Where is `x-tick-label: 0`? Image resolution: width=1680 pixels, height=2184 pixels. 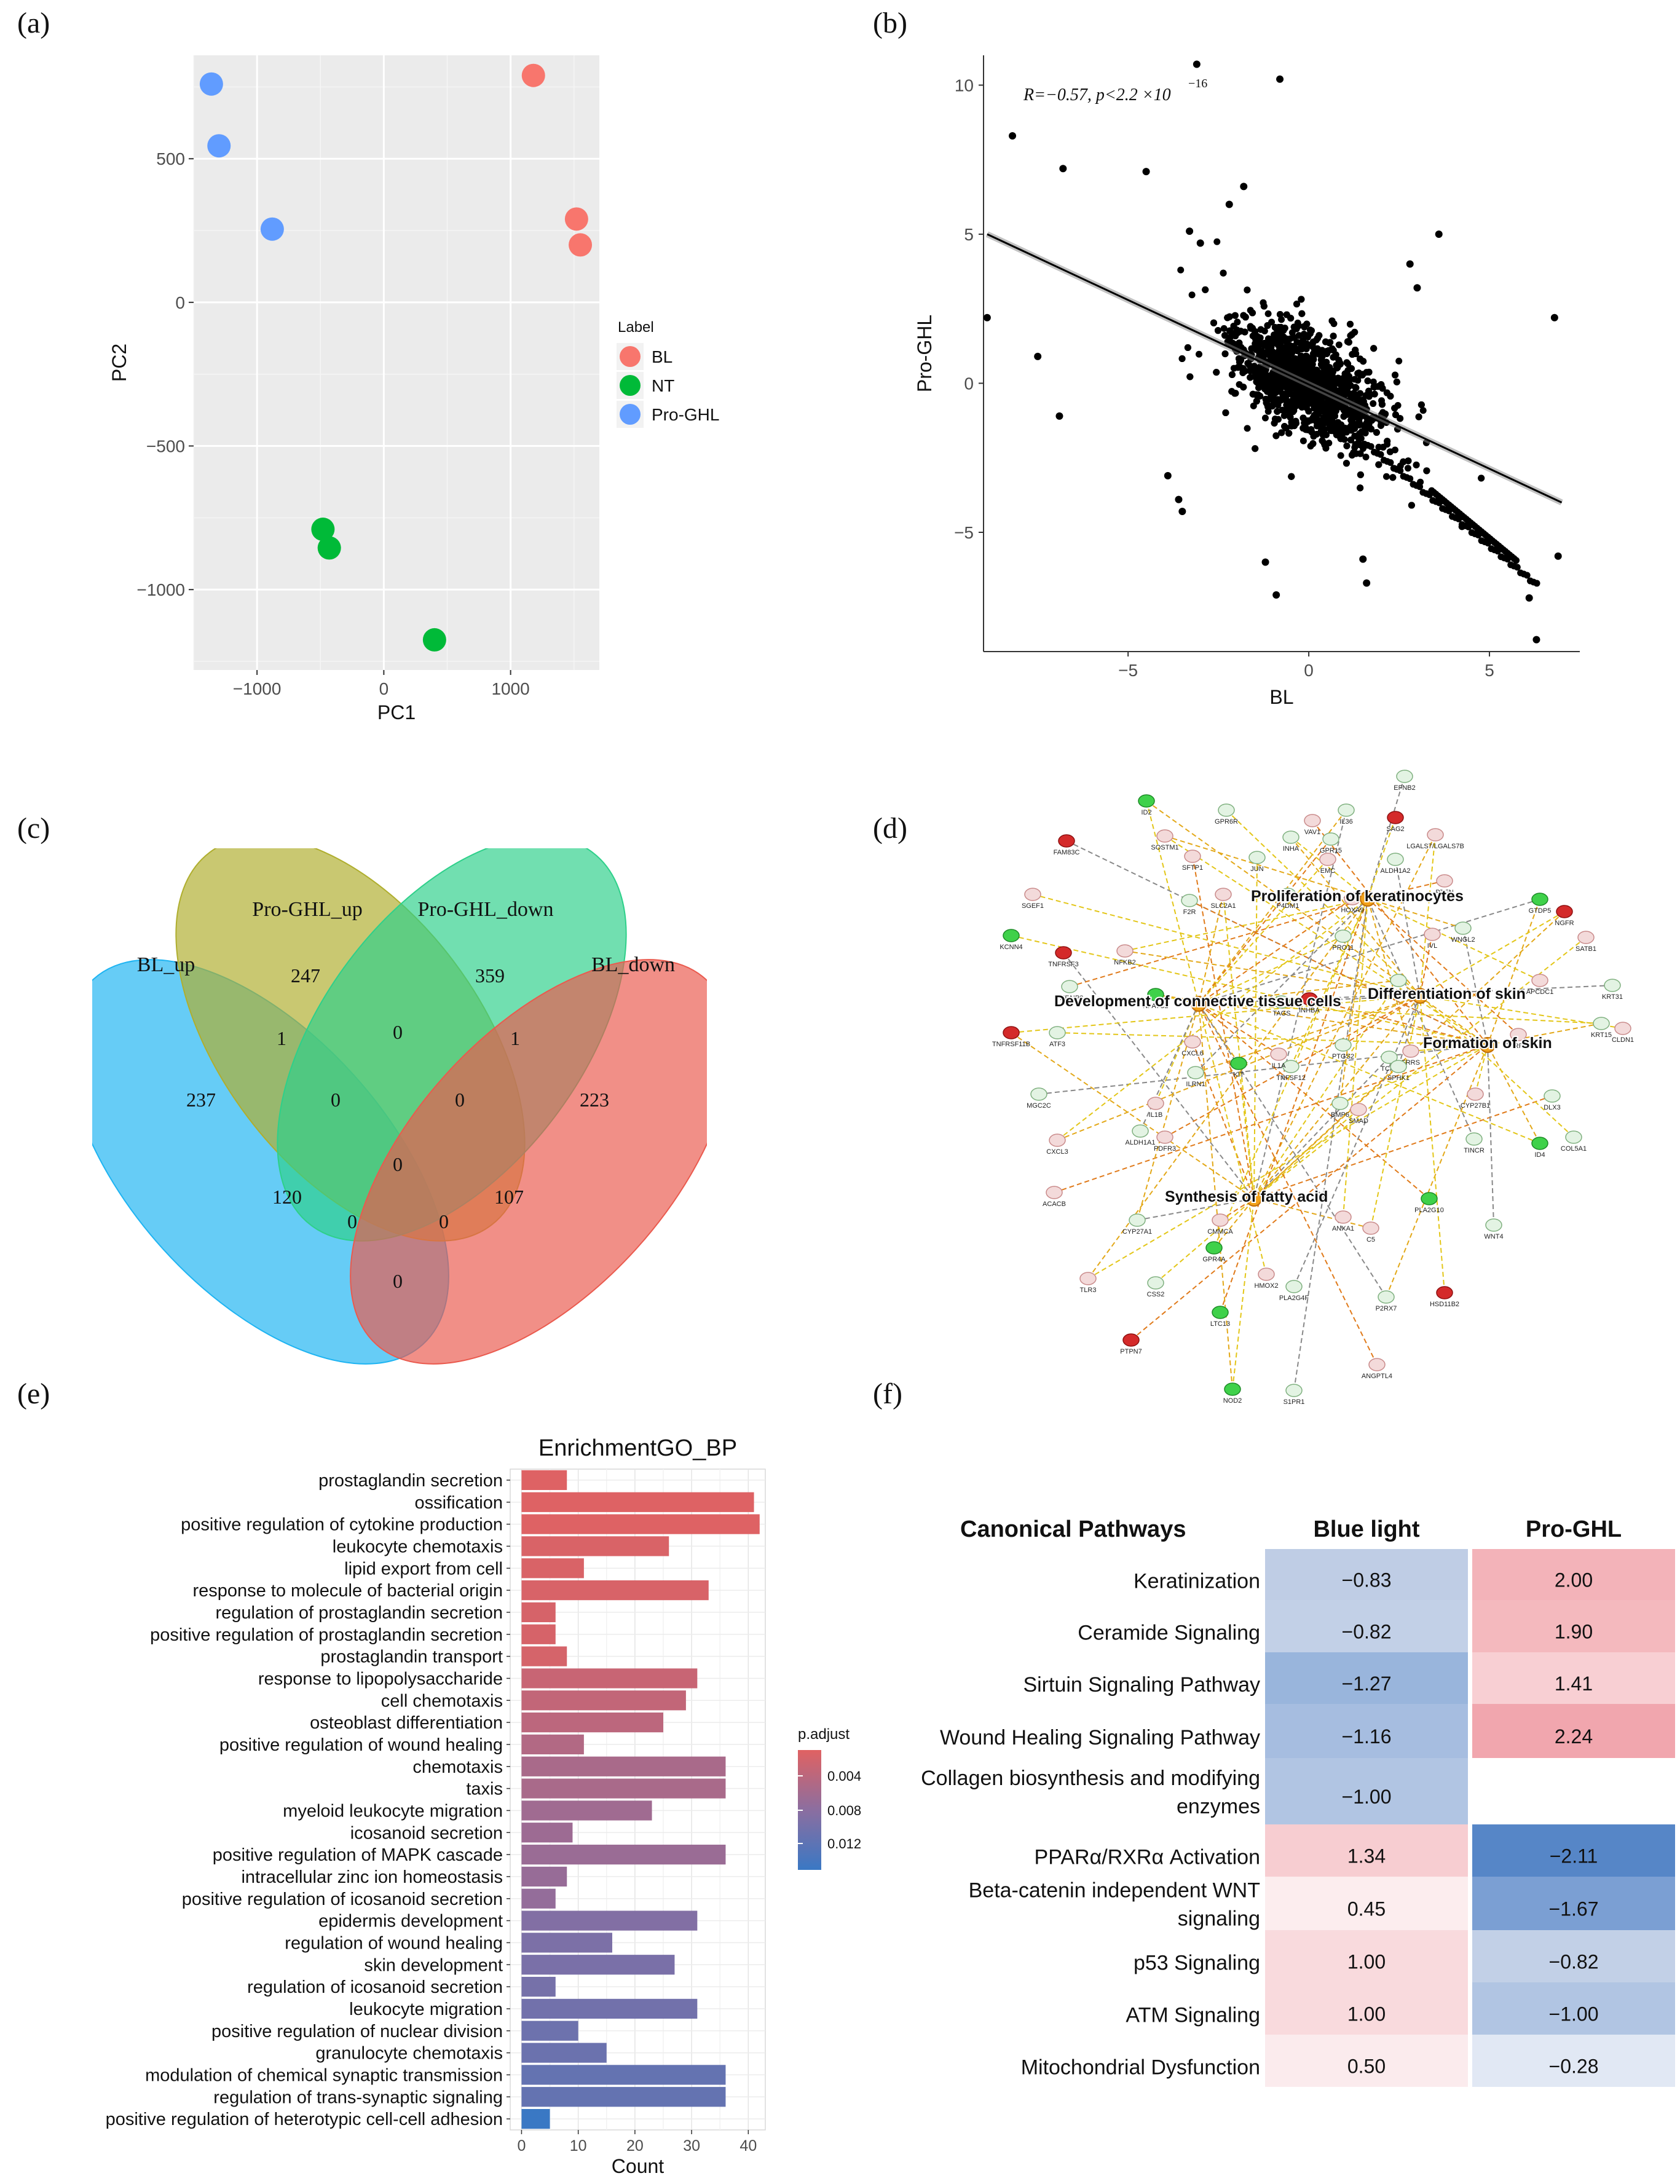 x-tick-label: 0 is located at coordinates (1309, 670).